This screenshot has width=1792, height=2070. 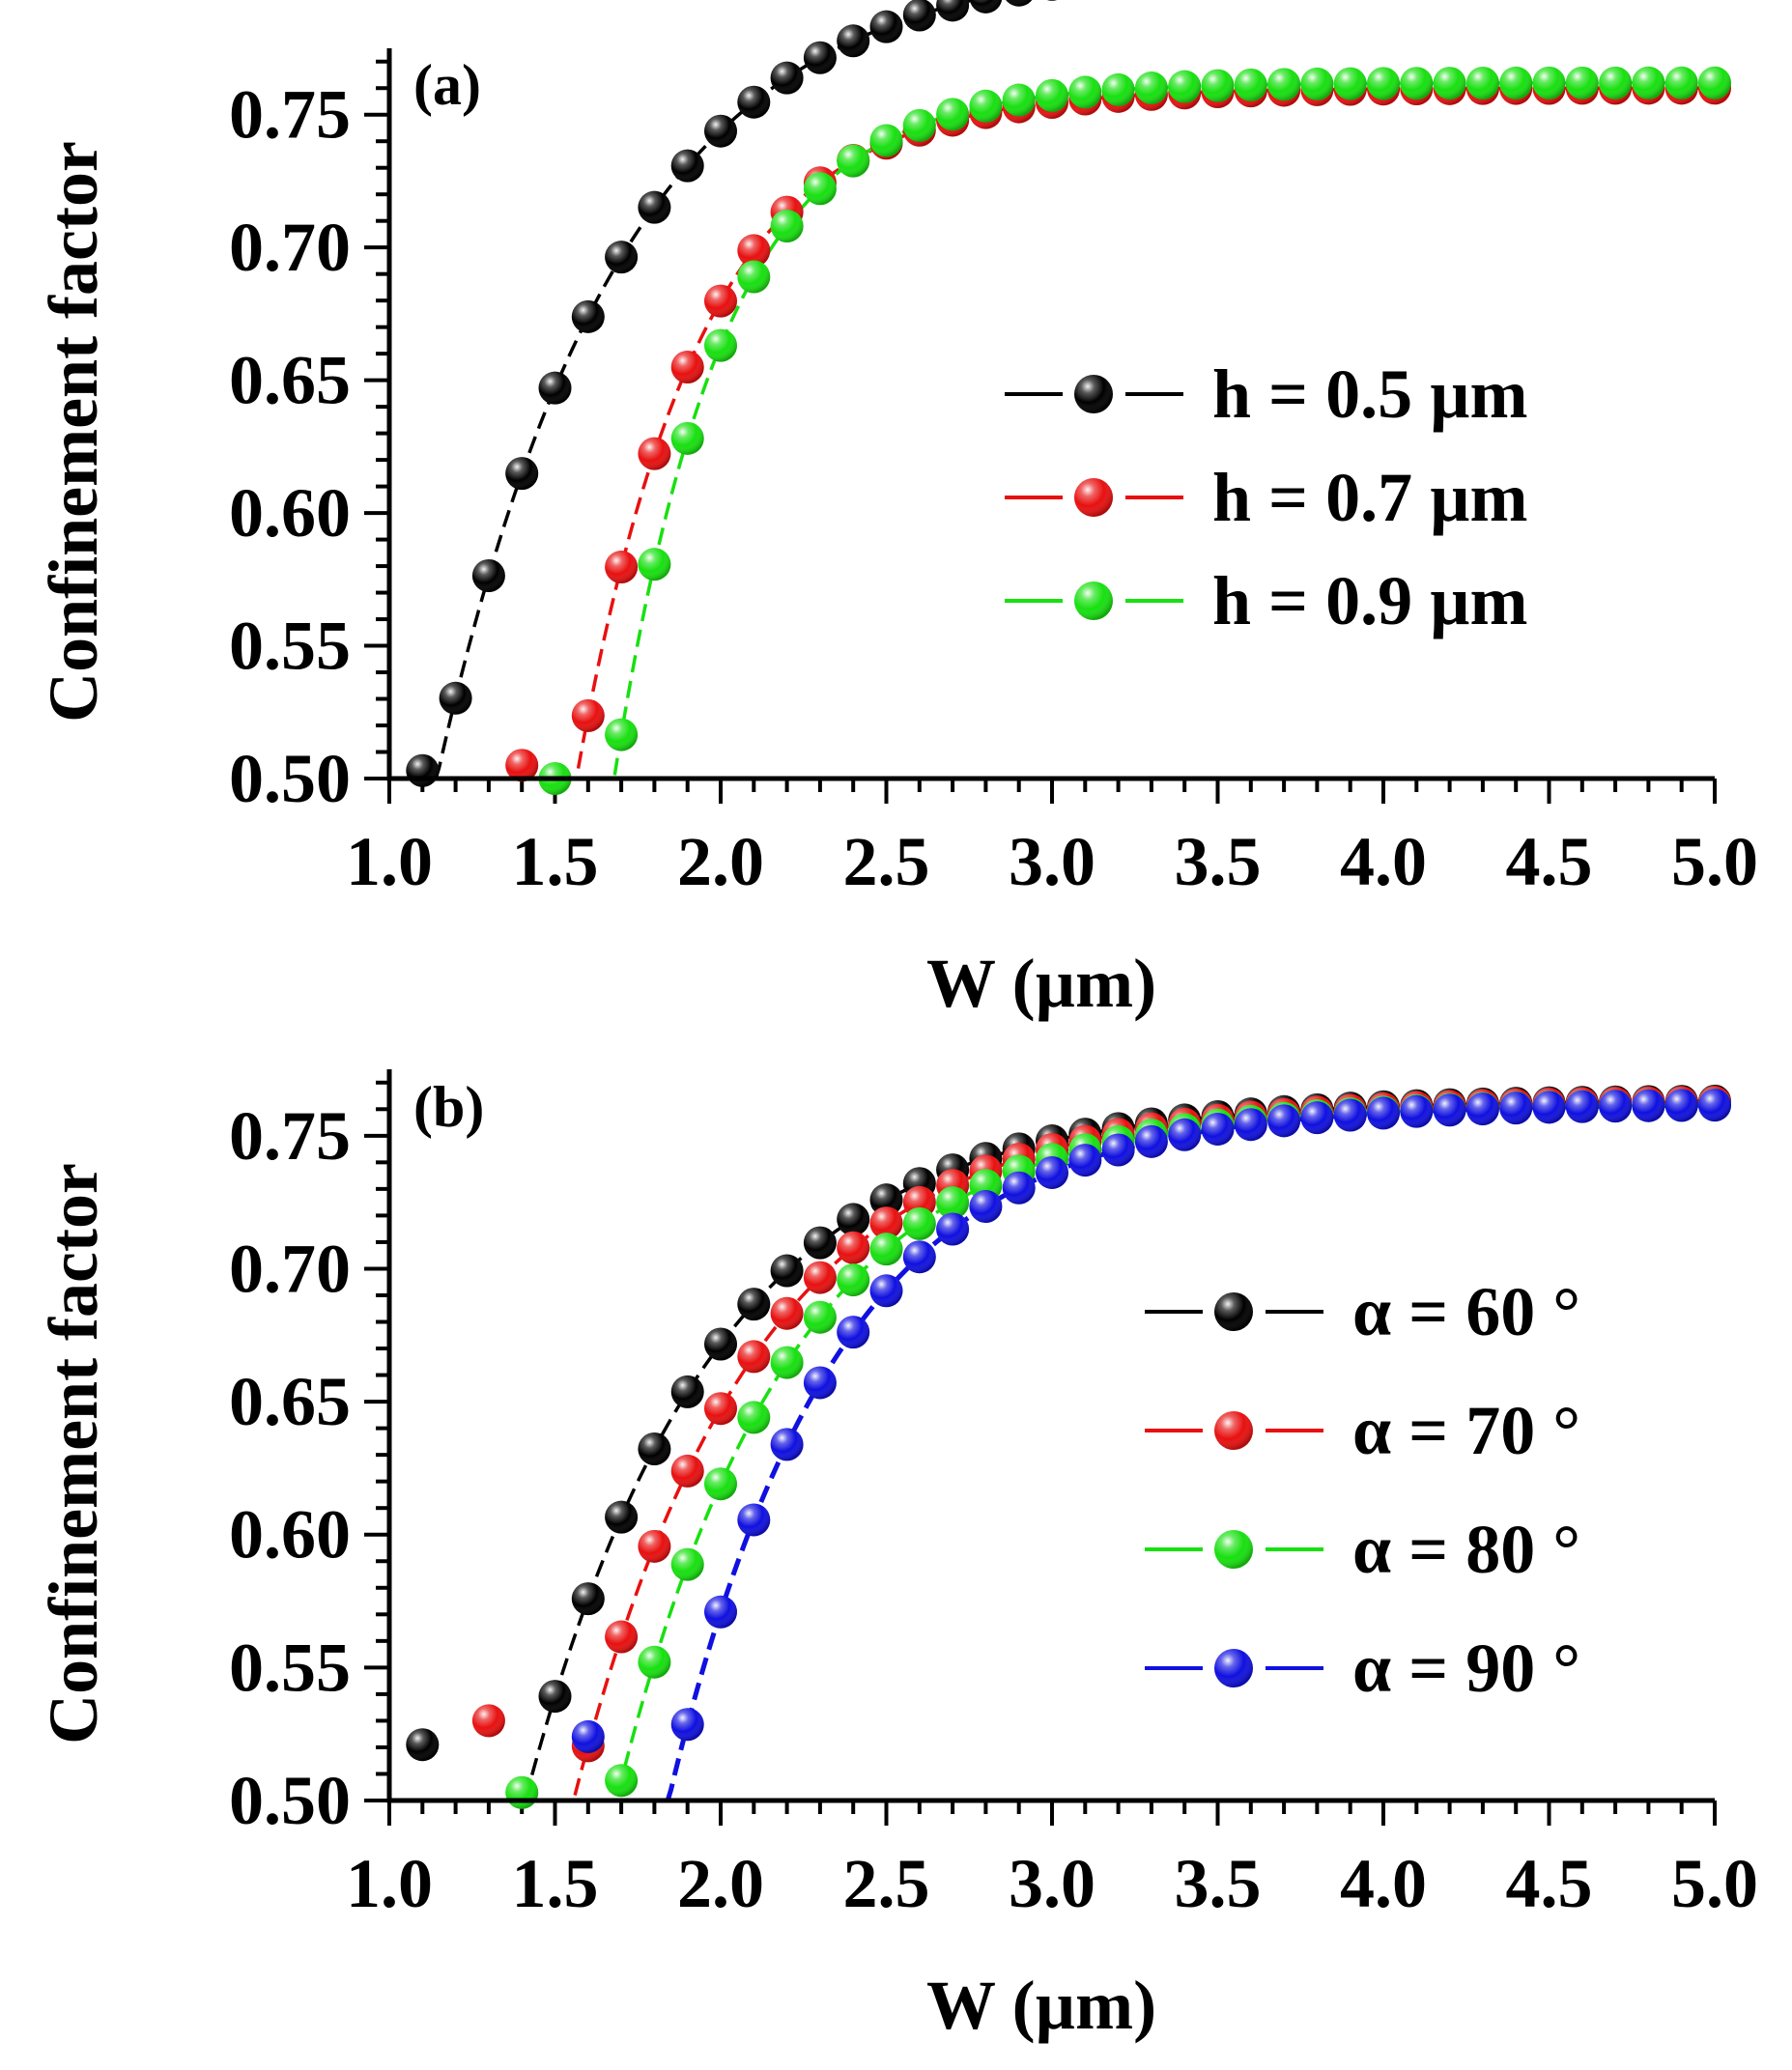 I want to click on x-tick-label: 3.5, so click(x=1218, y=861).